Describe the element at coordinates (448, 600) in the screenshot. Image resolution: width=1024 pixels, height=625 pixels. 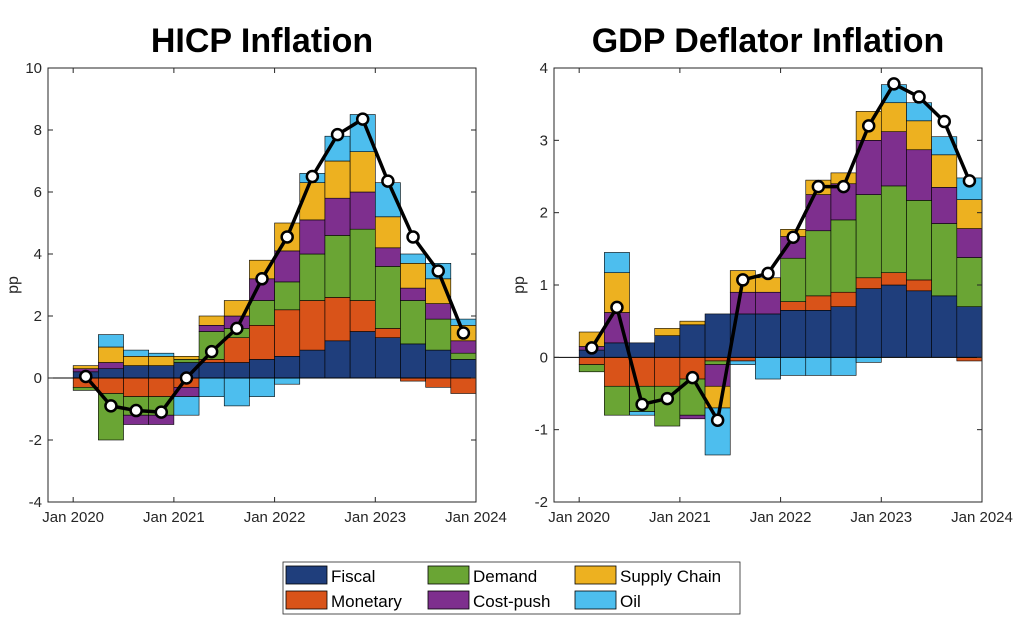
I see `legend-swatch-cost-push` at that location.